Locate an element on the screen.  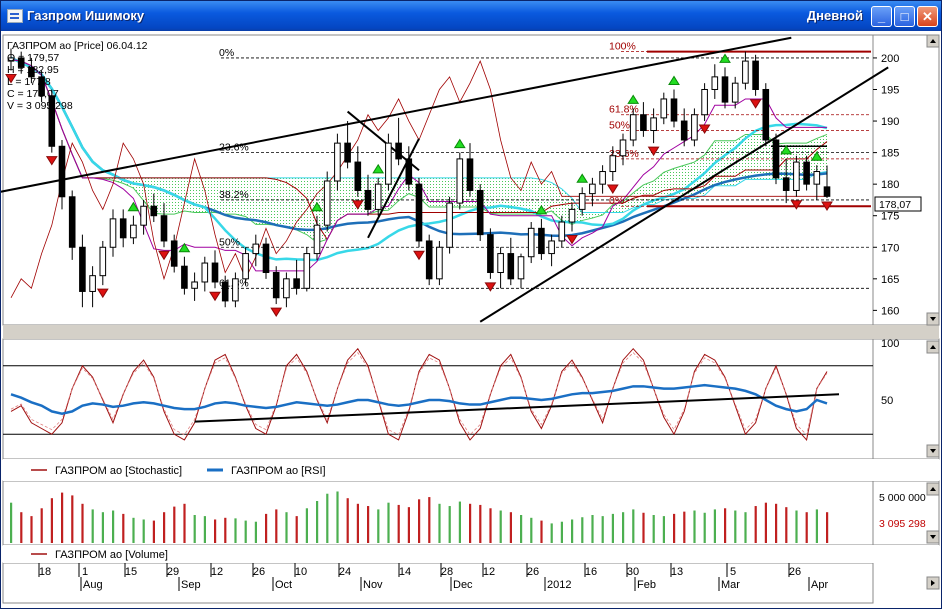
date-axis is located at coordinates (438, 583).